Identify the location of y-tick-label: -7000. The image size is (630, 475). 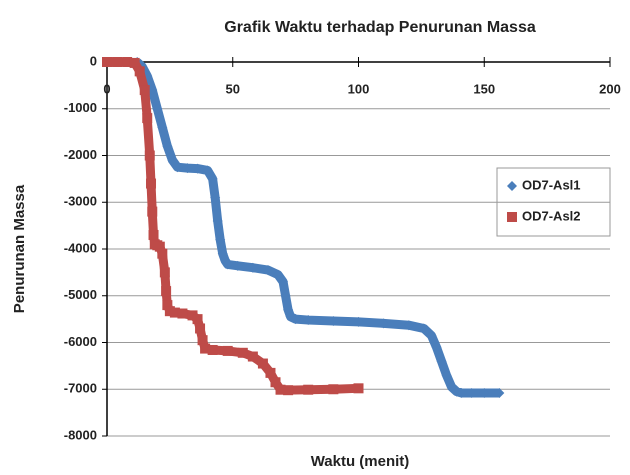
(80, 388).